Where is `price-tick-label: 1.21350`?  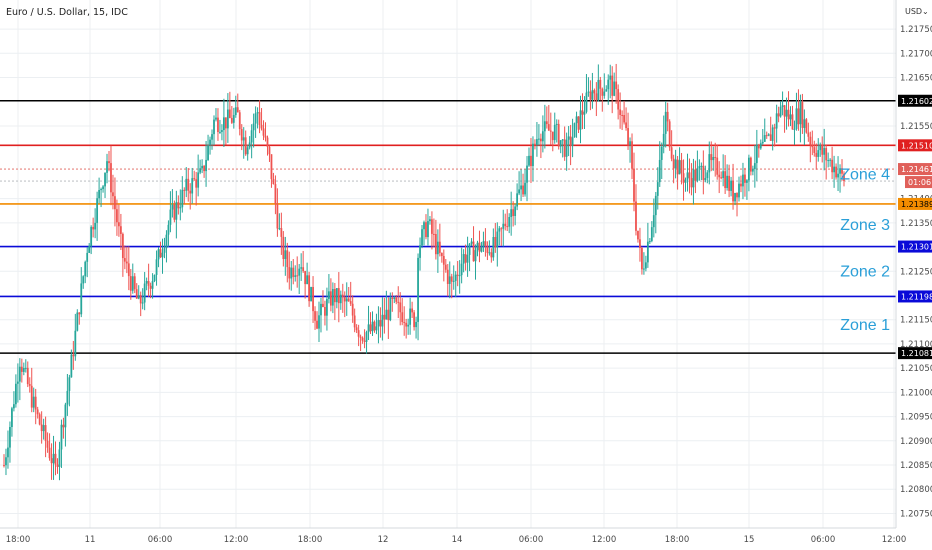 price-tick-label: 1.21350 is located at coordinates (916, 224).